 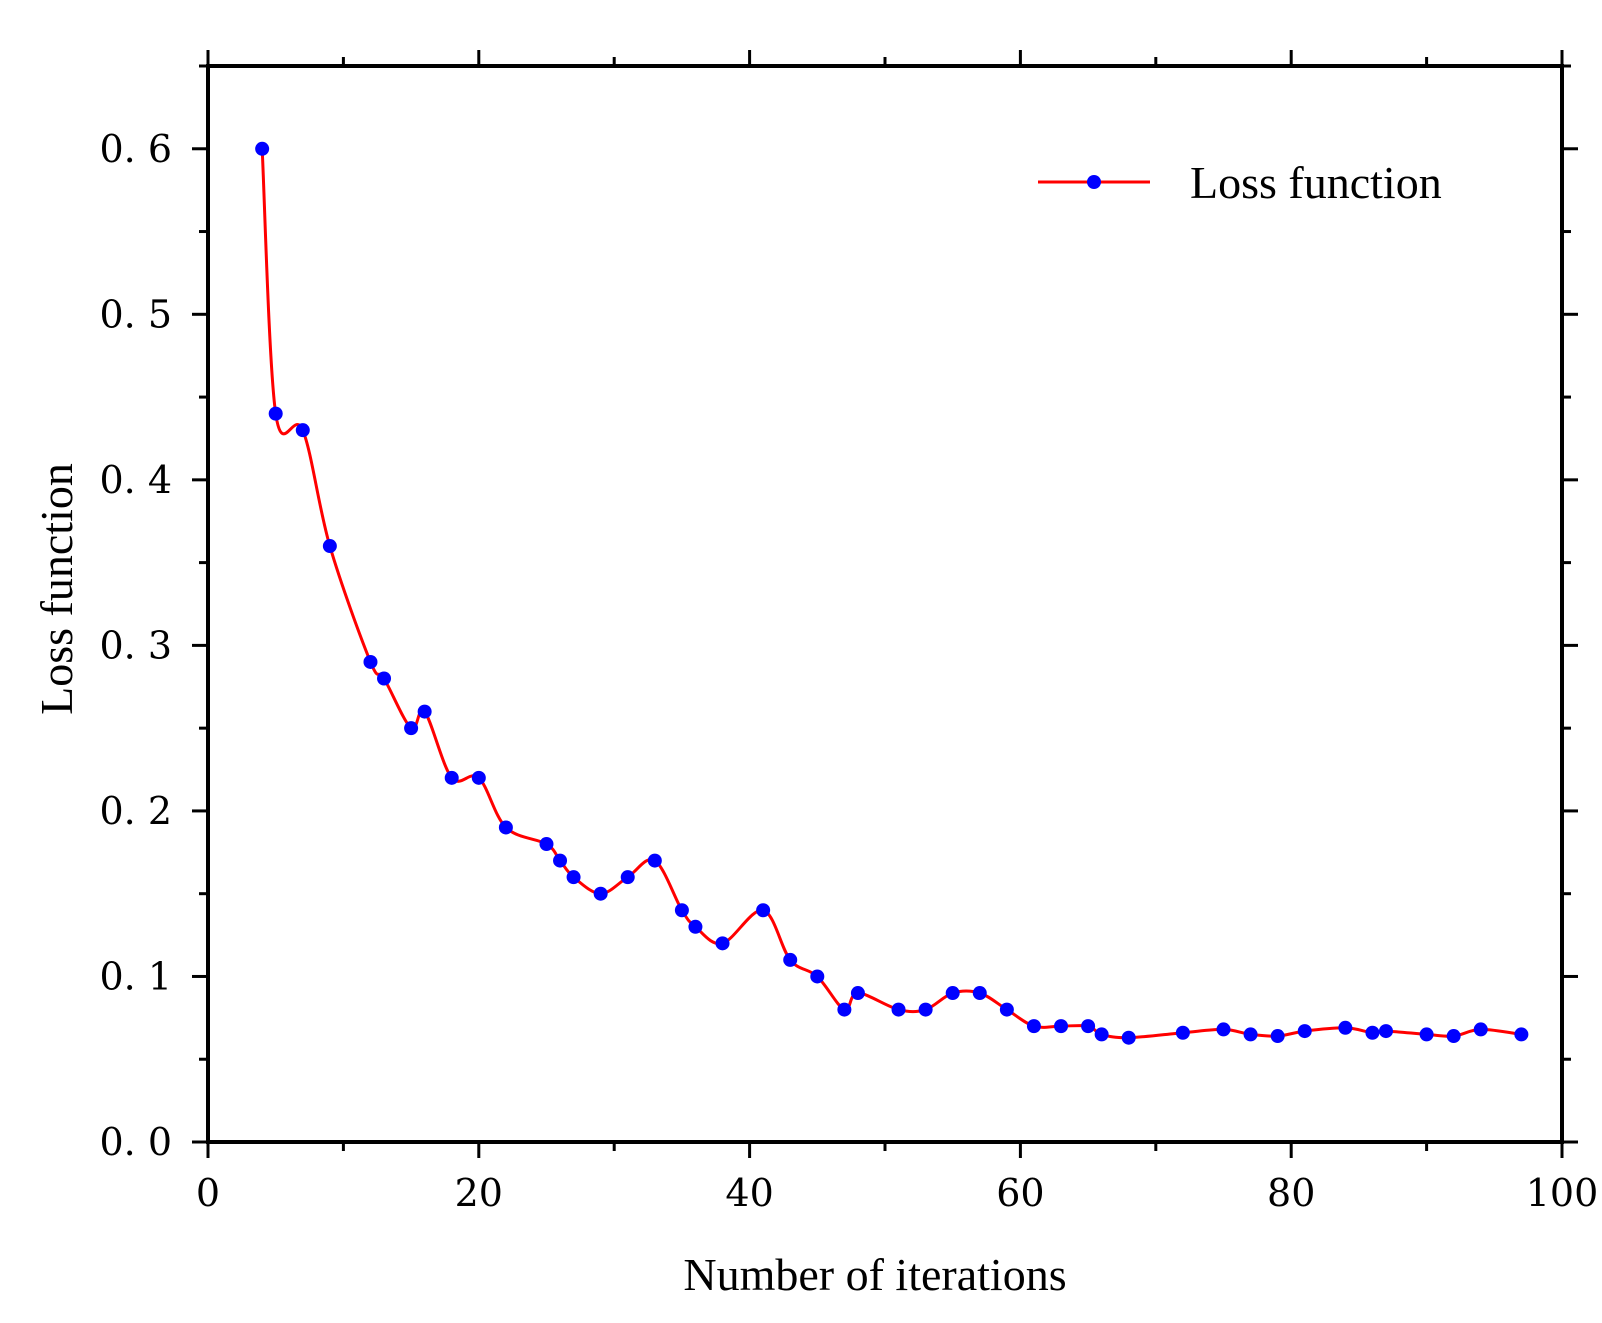 What do you see at coordinates (135, 811) in the screenshot?
I see `y-tick-label: 0. 2` at bounding box center [135, 811].